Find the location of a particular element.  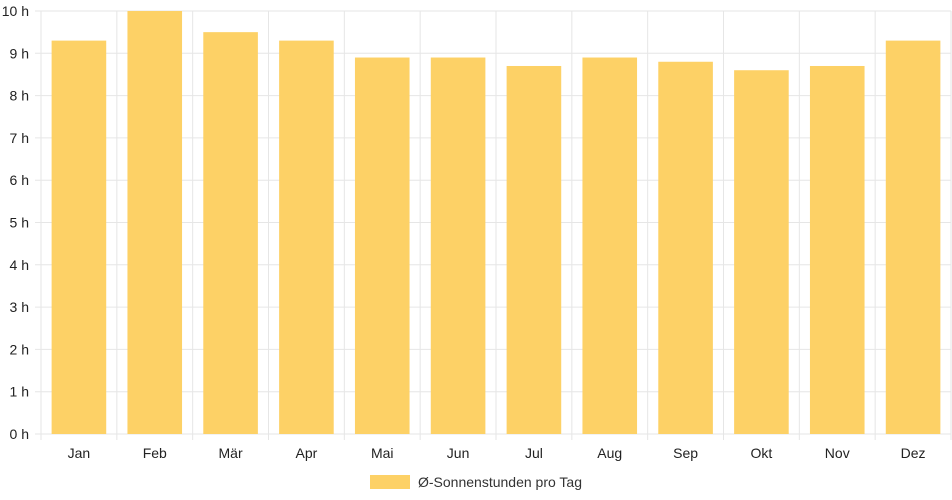

y-axis-ticks: 0 h 1 h 2 h 3 h 4 h 5 h 6 h 7 h 8 h 9 h 10 h is located at coordinates (15, 222).